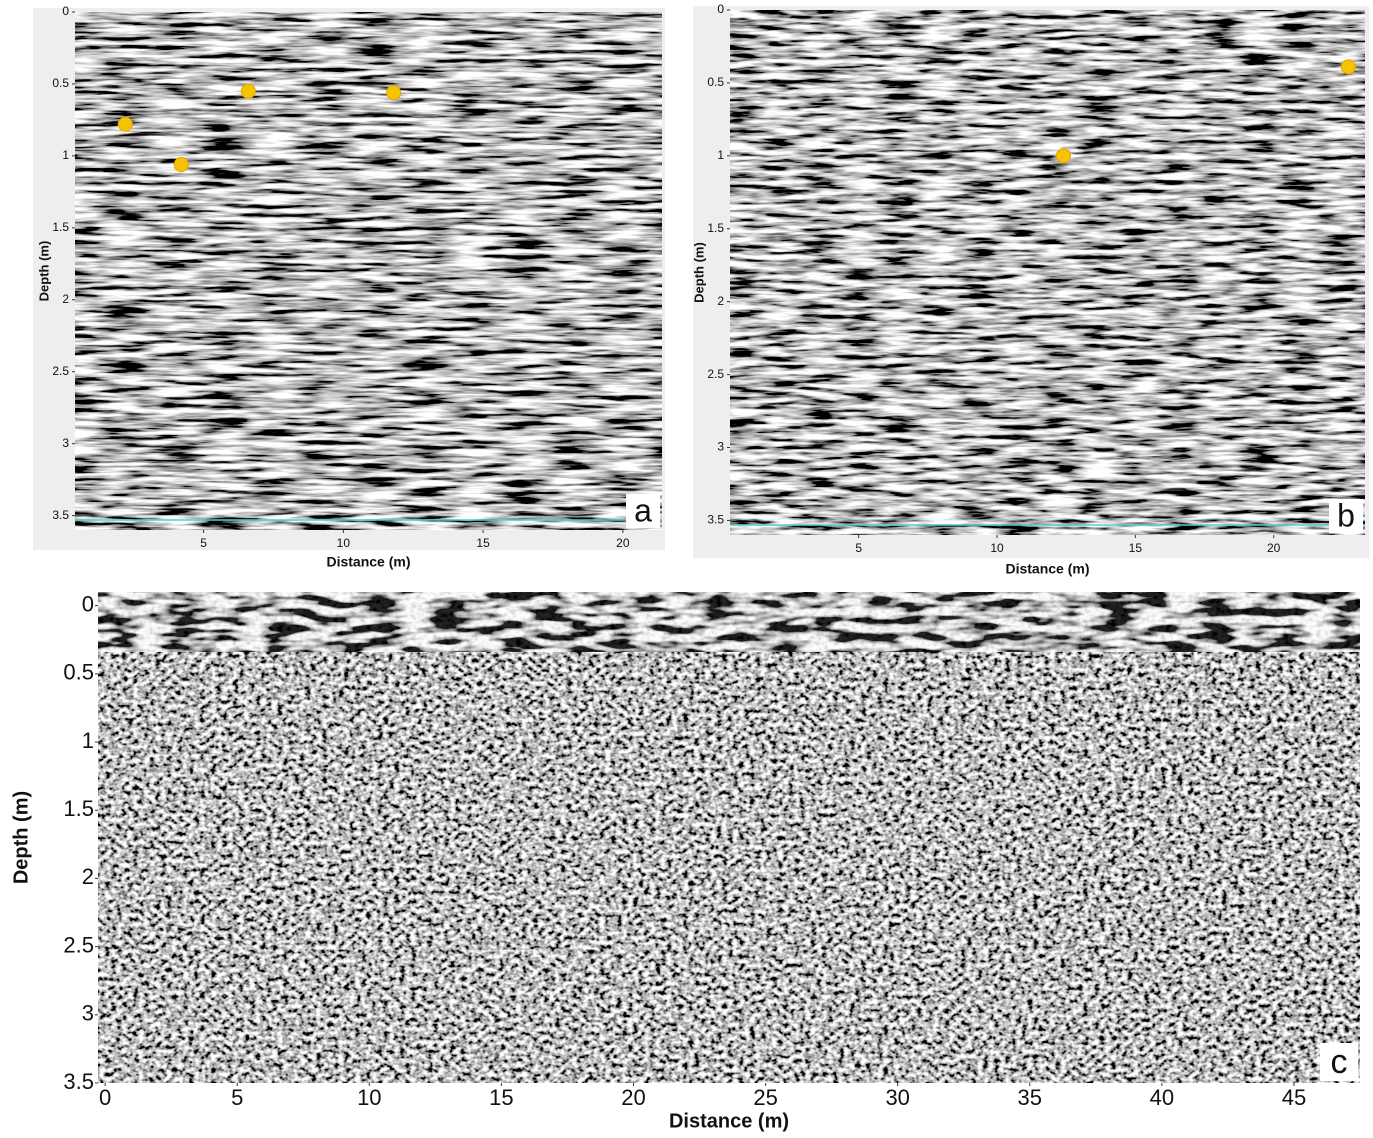  What do you see at coordinates (729, 622) in the screenshot?
I see `radargram-top-band` at bounding box center [729, 622].